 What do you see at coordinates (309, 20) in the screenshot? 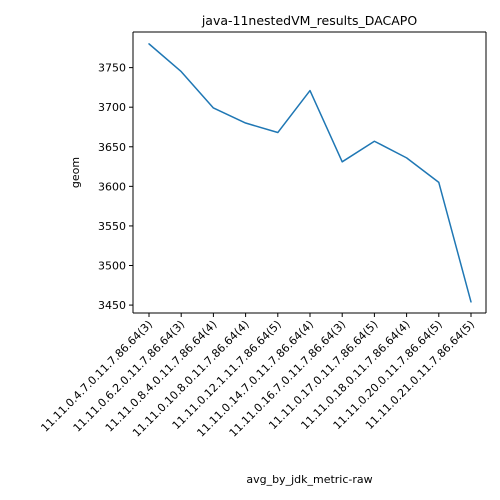
I see `chart-title: java-11nestedVM_results_DACAPO` at bounding box center [309, 20].